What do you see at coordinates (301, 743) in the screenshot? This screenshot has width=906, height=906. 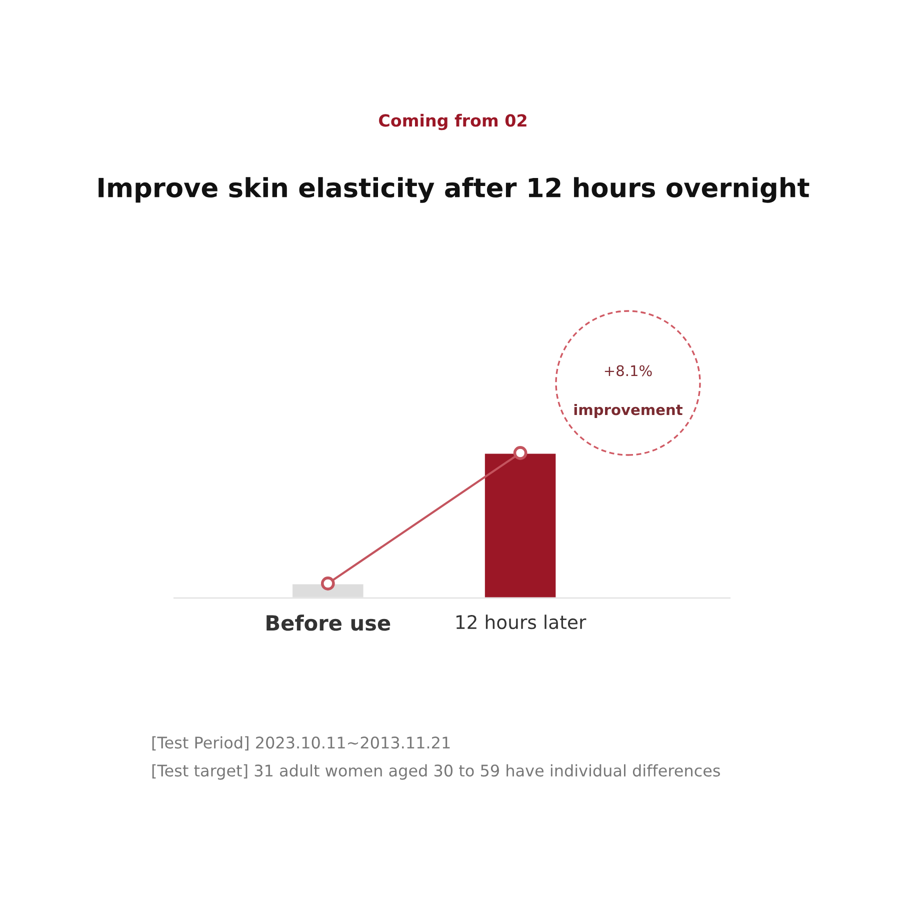 I see `text: [Test Period] 2023.10.11~2013.11.21` at bounding box center [301, 743].